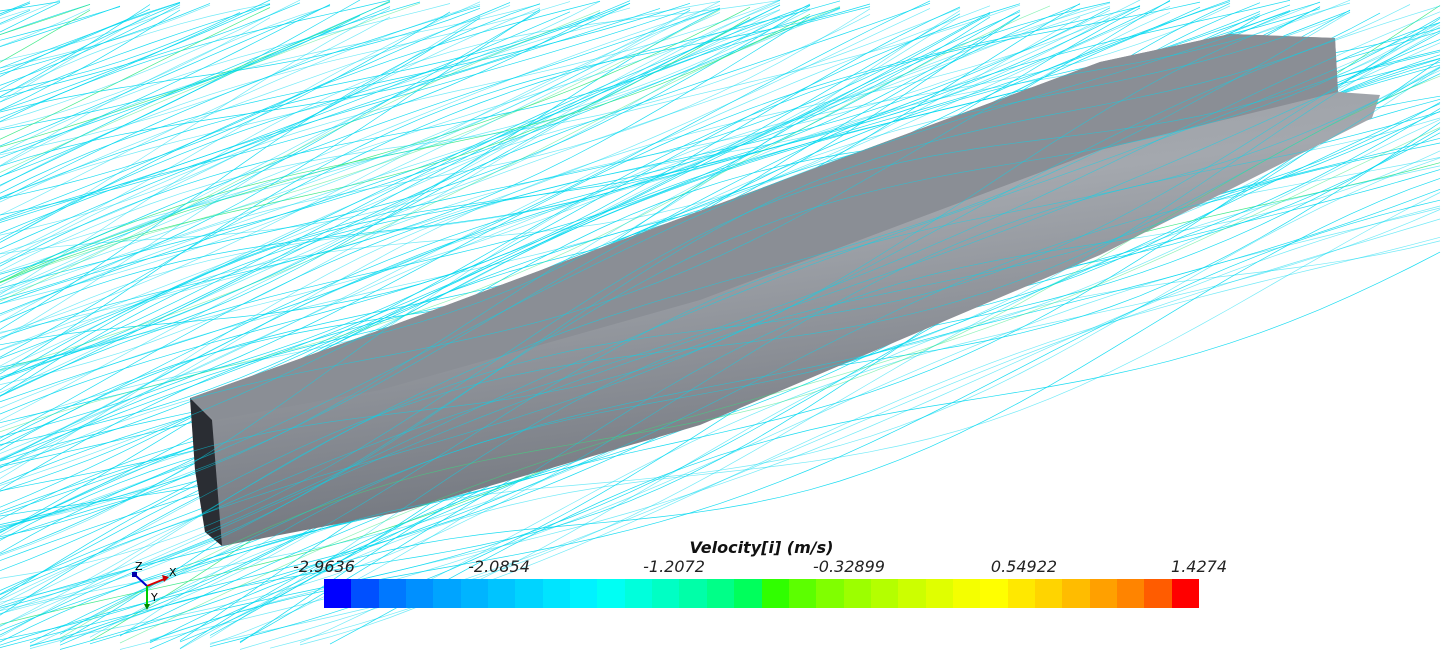  What do you see at coordinates (139, 566) in the screenshot?
I see `axis-z-label: Z` at bounding box center [139, 566].